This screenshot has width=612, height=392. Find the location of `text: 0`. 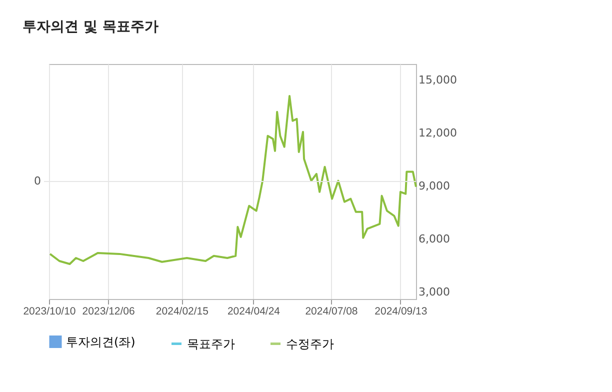

text: 0 is located at coordinates (37, 181).